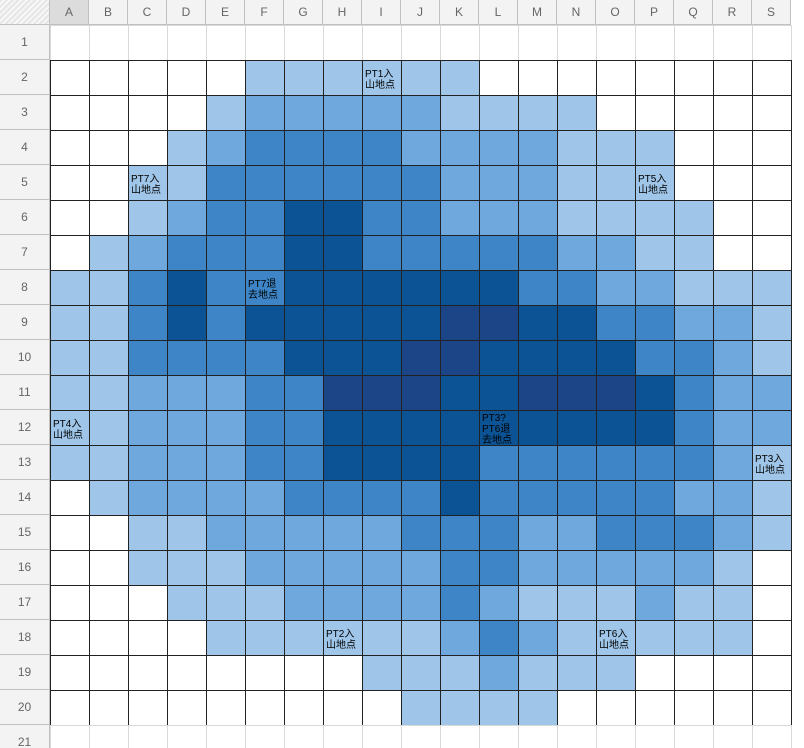 This screenshot has width=804, height=748. Describe the element at coordinates (732, 12) in the screenshot. I see `column-header: R` at that location.